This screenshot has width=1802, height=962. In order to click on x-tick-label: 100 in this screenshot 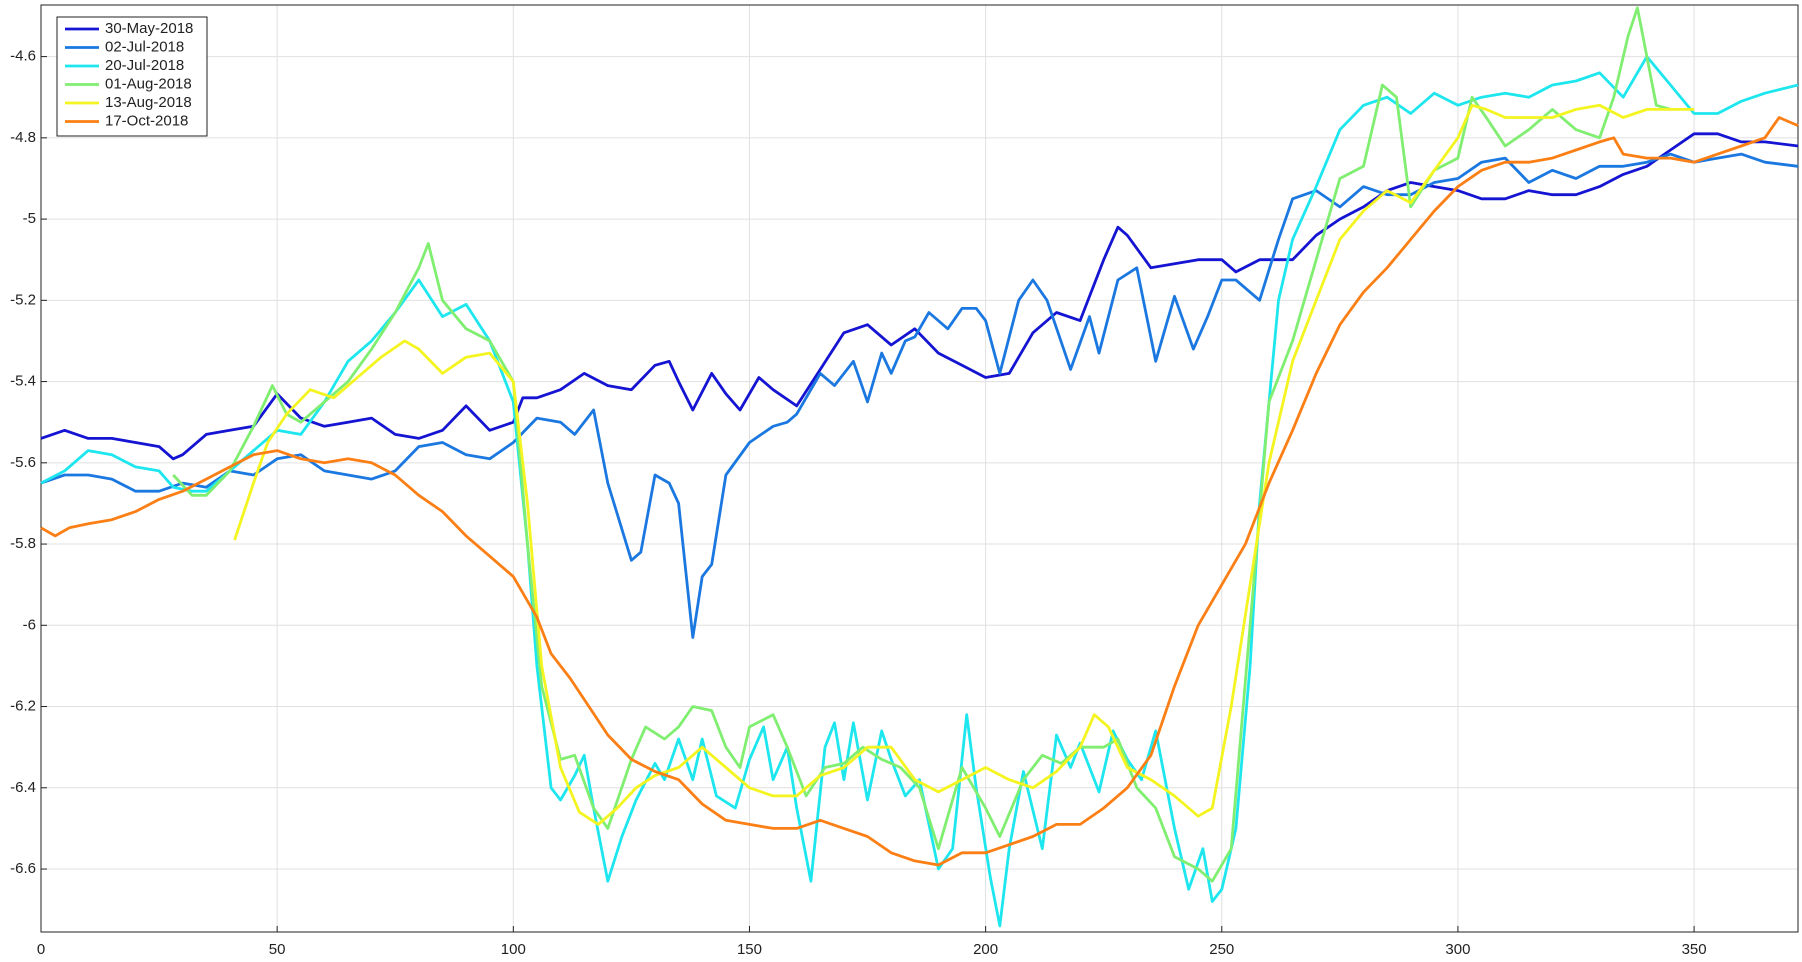, I will do `click(513, 949)`.